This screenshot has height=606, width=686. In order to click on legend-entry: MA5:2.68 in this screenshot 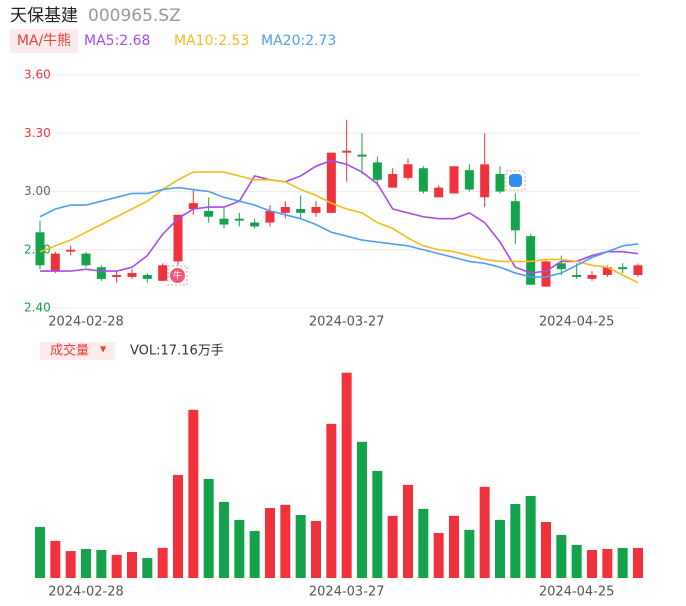, I will do `click(117, 41)`.